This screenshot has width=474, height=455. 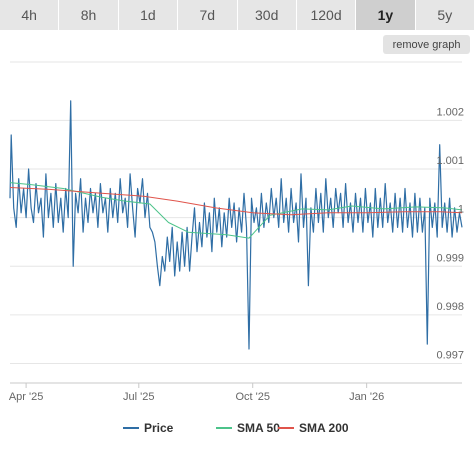 I want to click on tab-1d: 1d, so click(x=148, y=15).